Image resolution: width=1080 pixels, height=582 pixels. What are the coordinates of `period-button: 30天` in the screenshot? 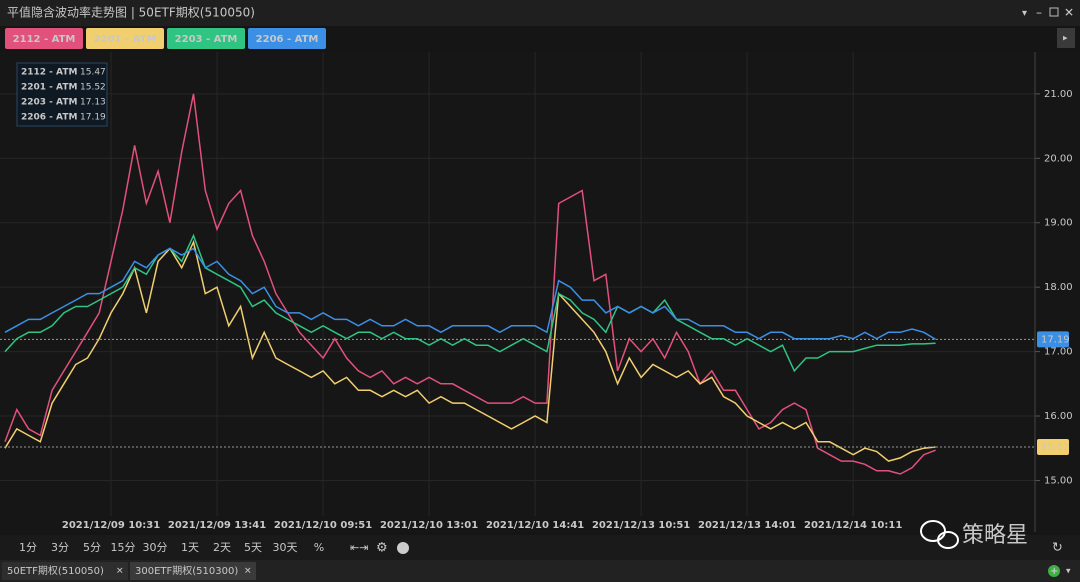 It's located at (285, 547).